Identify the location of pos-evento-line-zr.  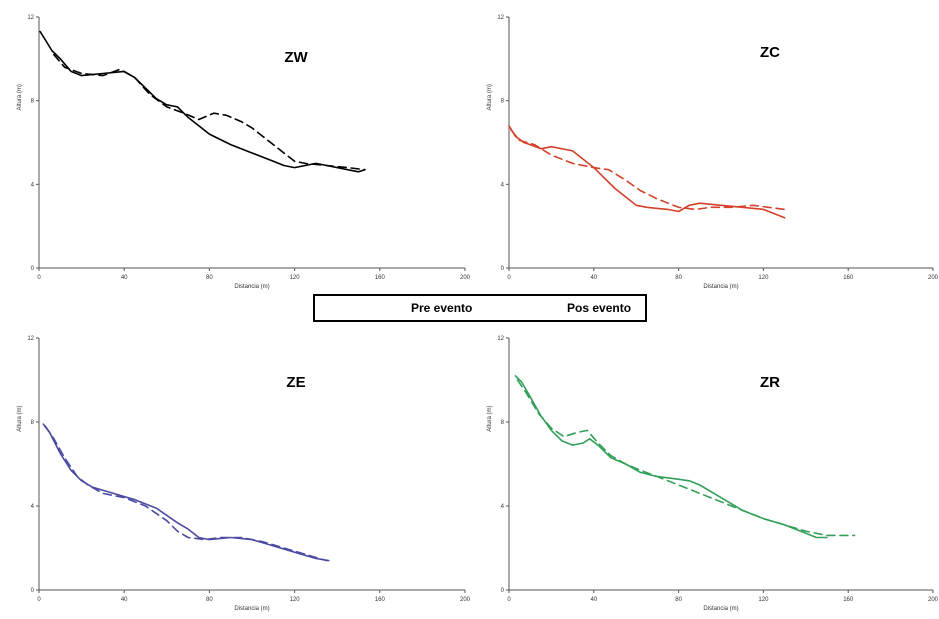
(686, 458).